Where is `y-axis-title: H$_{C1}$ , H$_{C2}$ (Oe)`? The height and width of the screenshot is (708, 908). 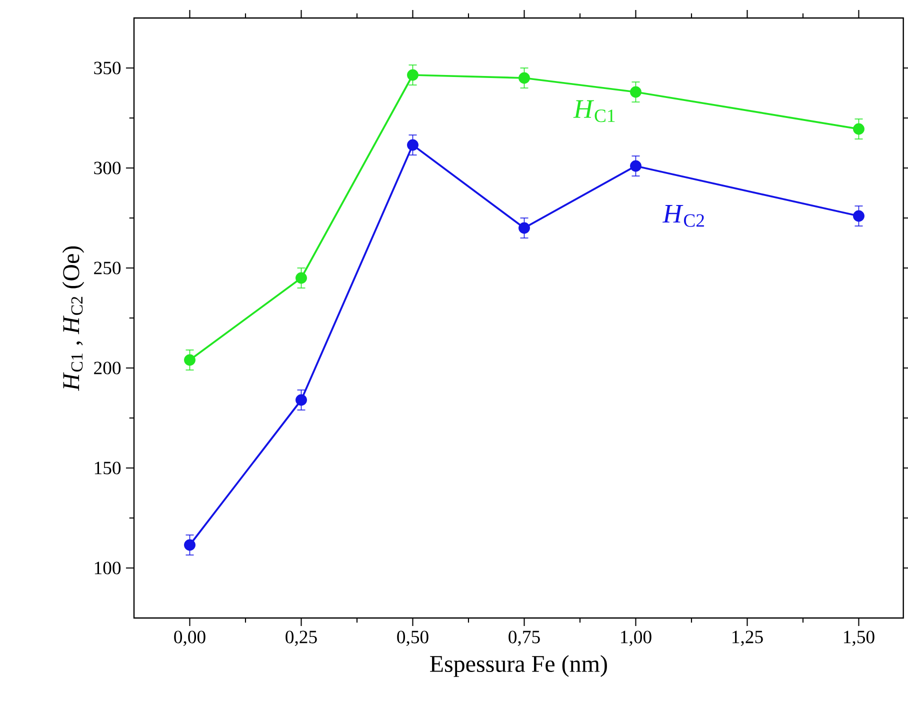
y-axis-title: H$_{C1}$ , H$_{C2}$ (Oe) is located at coordinates (73, 318).